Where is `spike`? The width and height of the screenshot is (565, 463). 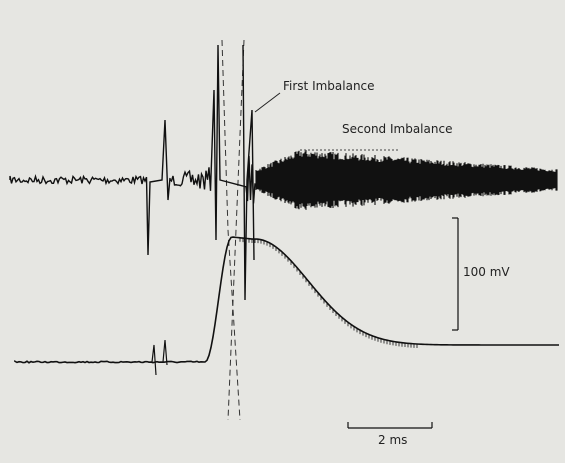 spike is located at coordinates (248, 172).